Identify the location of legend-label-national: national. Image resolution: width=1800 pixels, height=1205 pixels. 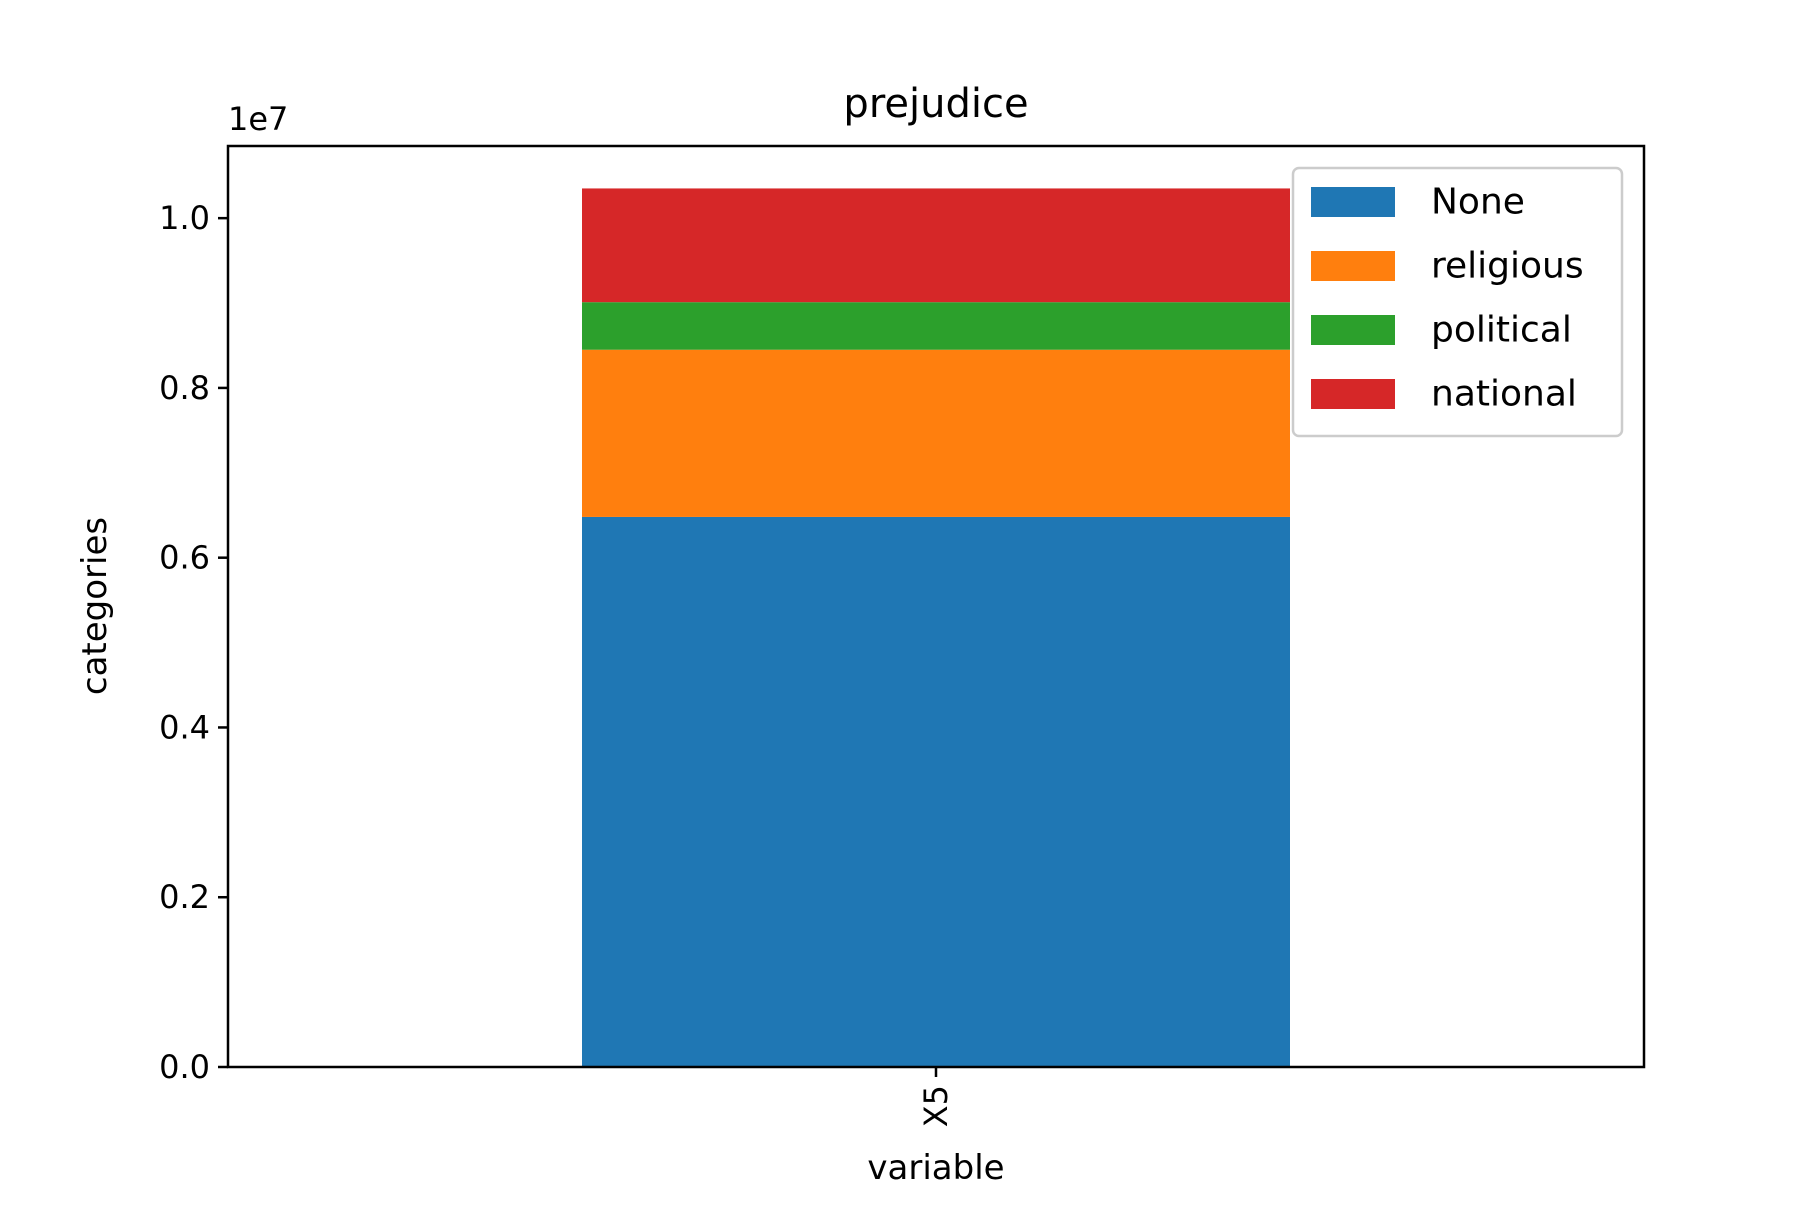
(1504, 394).